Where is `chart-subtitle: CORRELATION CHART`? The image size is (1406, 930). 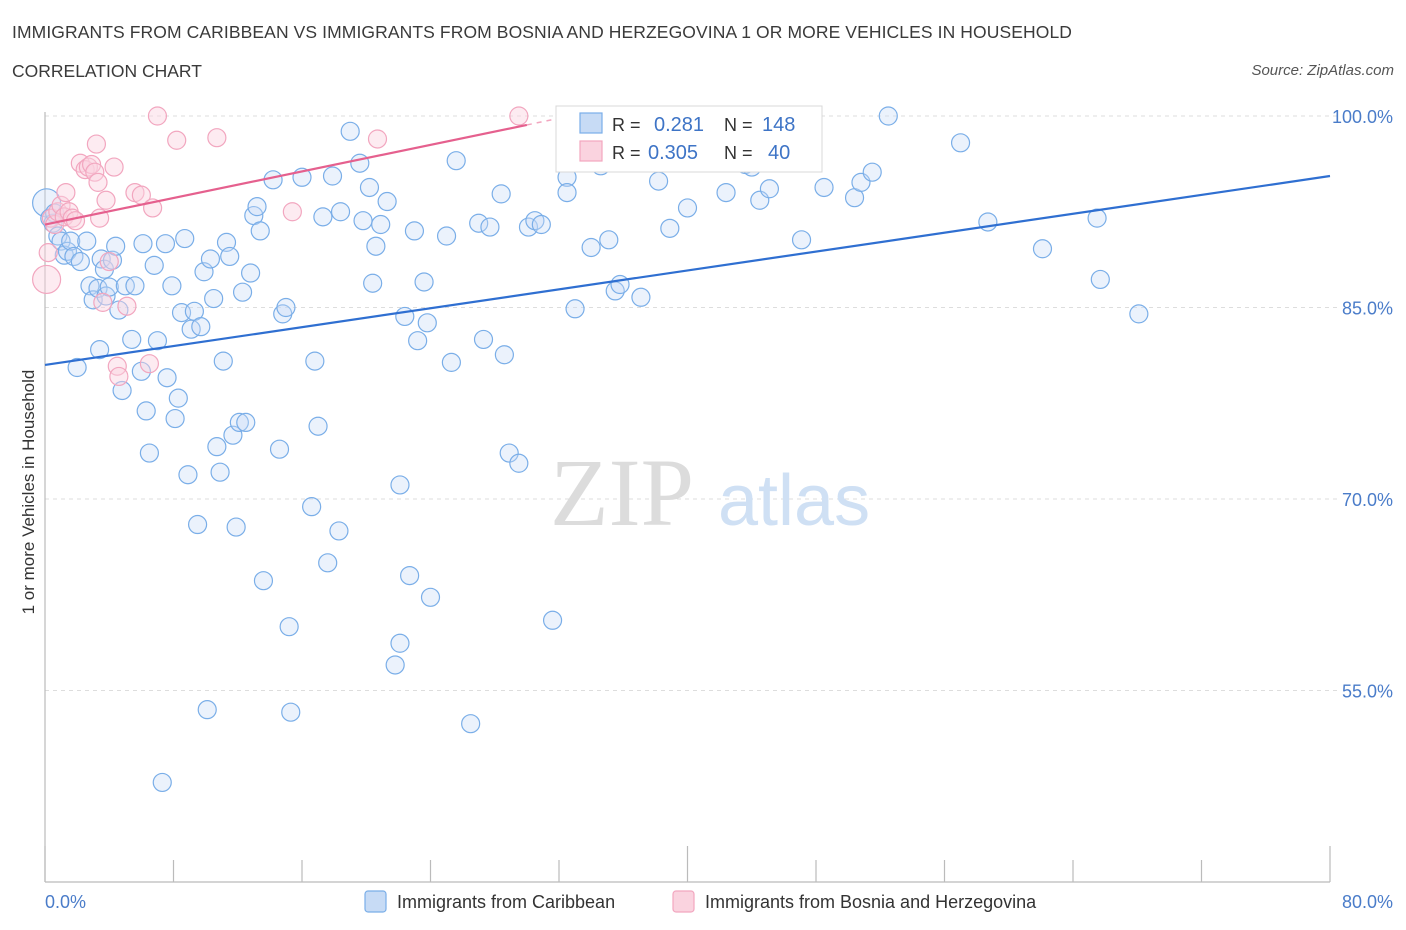 chart-subtitle: CORRELATION CHART is located at coordinates (107, 71).